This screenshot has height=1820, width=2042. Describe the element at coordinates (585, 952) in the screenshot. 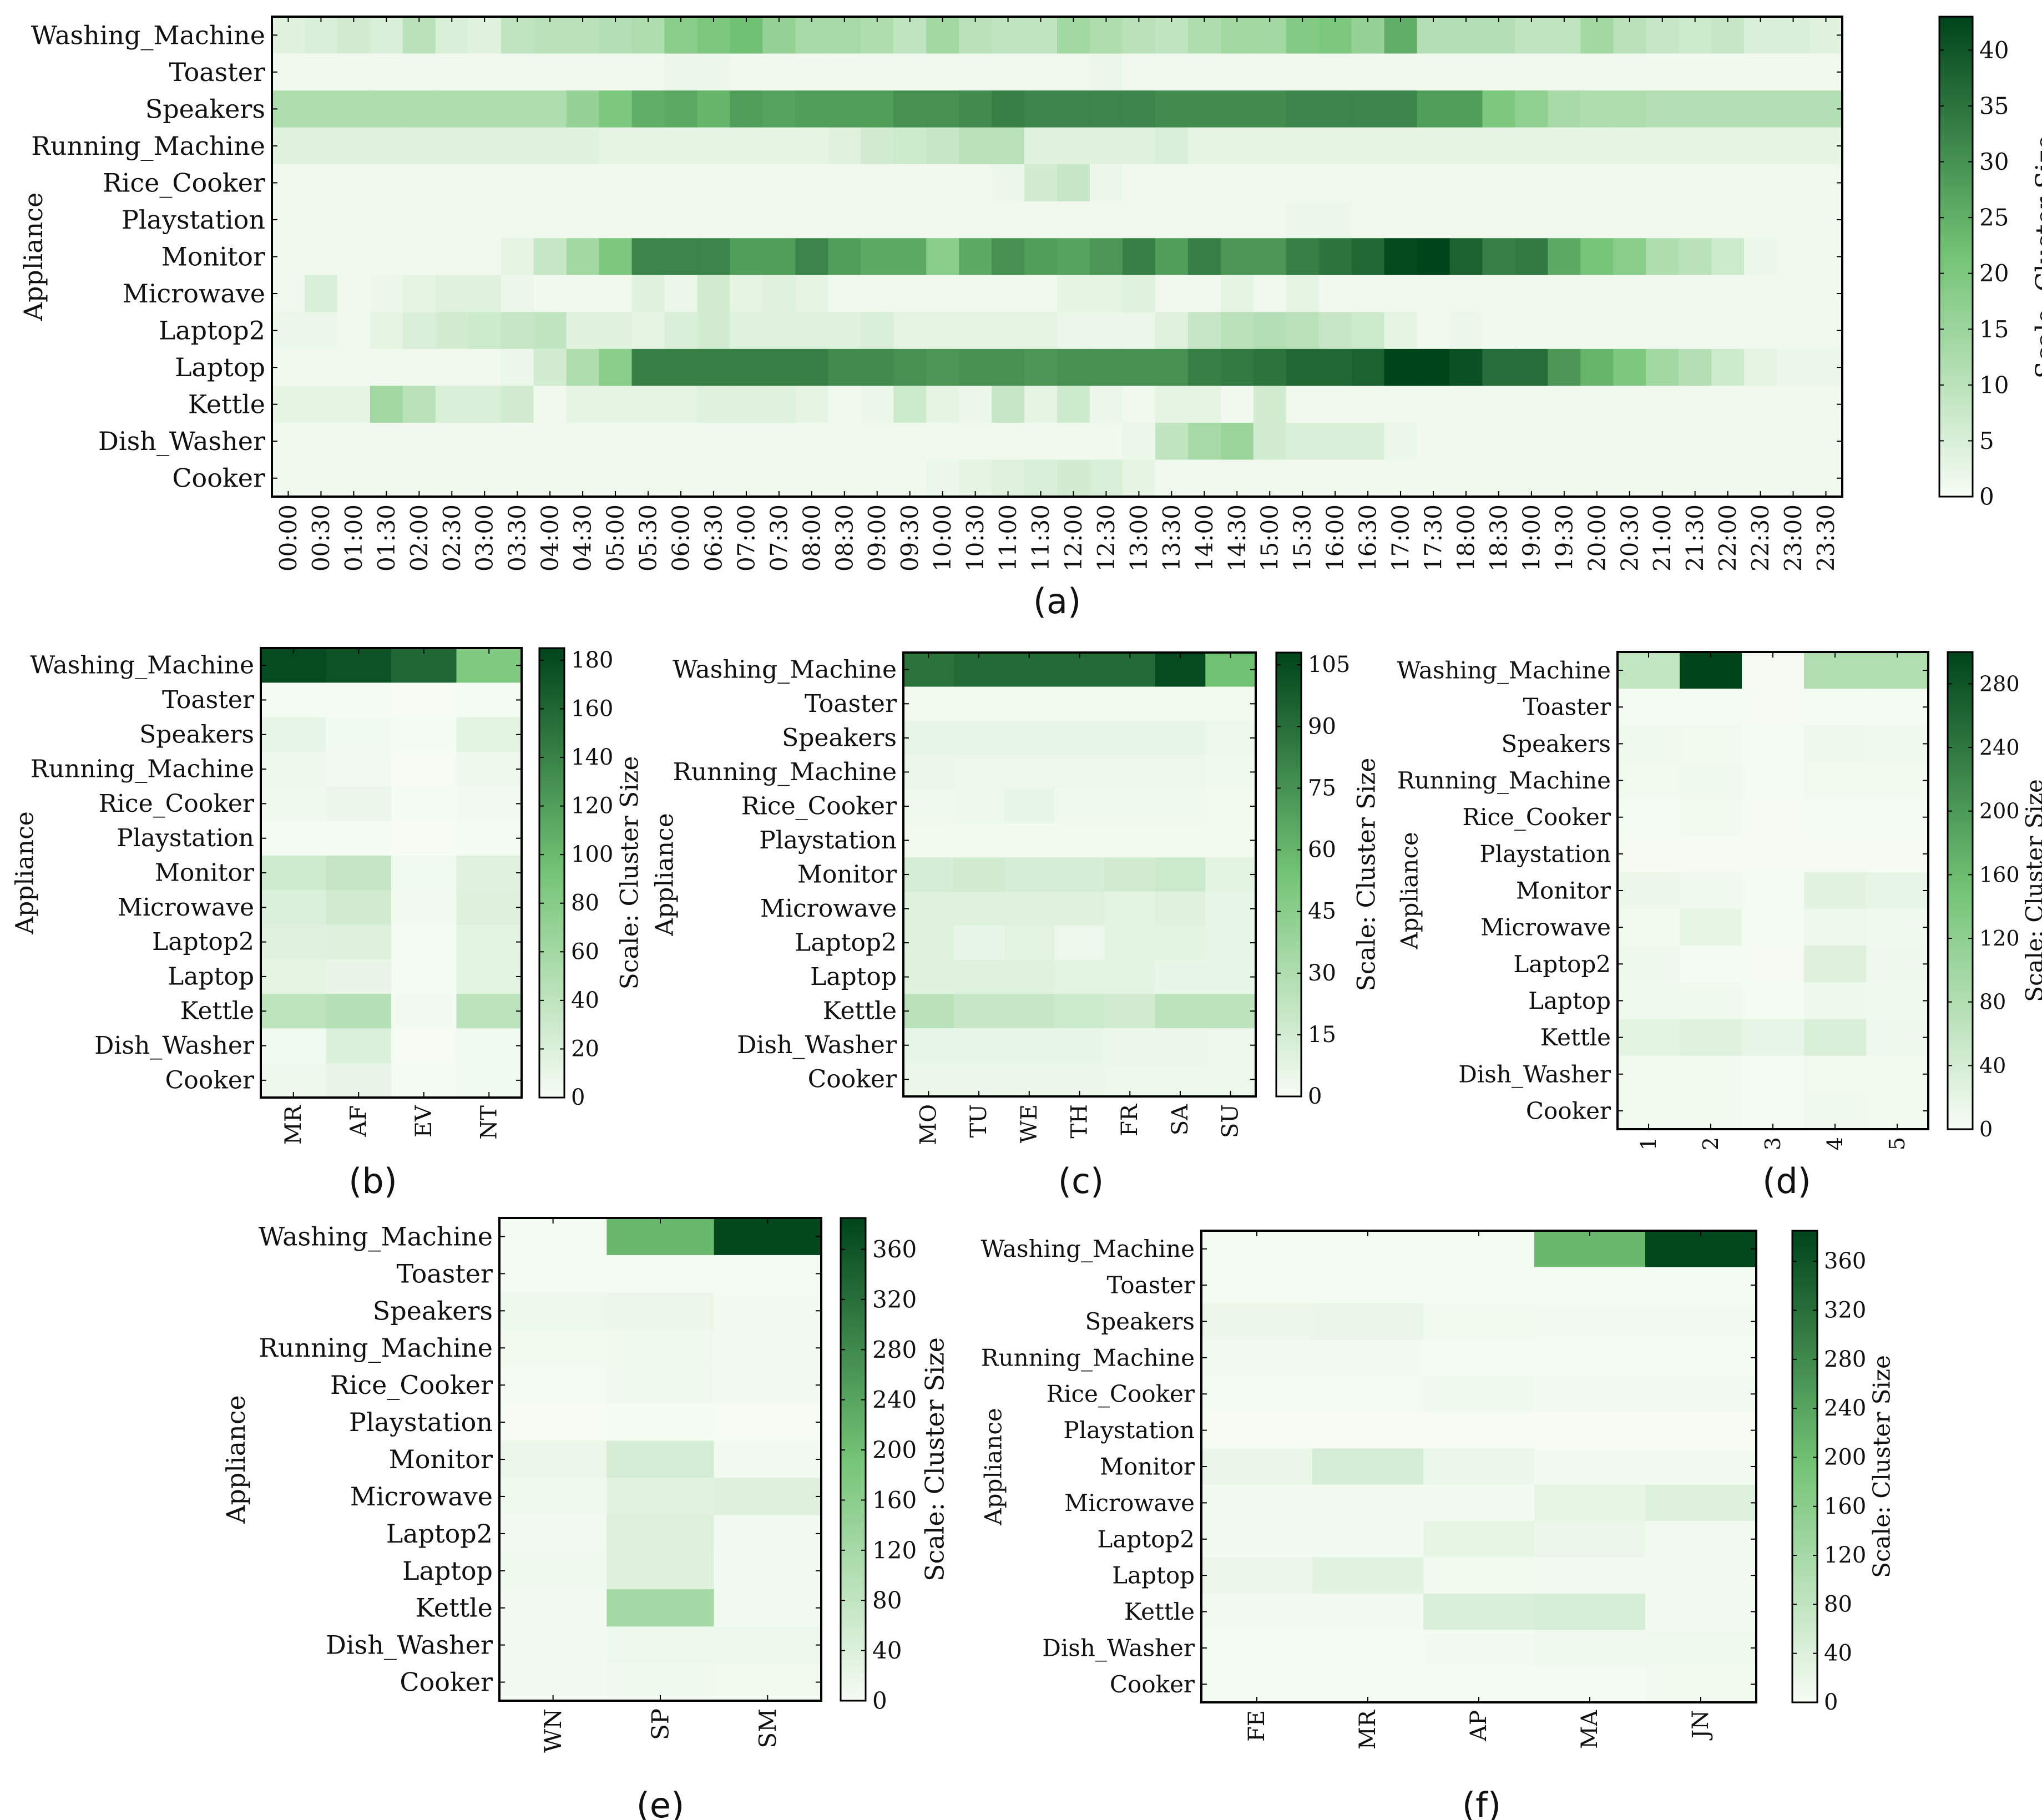

I see `colorbar-tick-label: 60` at that location.